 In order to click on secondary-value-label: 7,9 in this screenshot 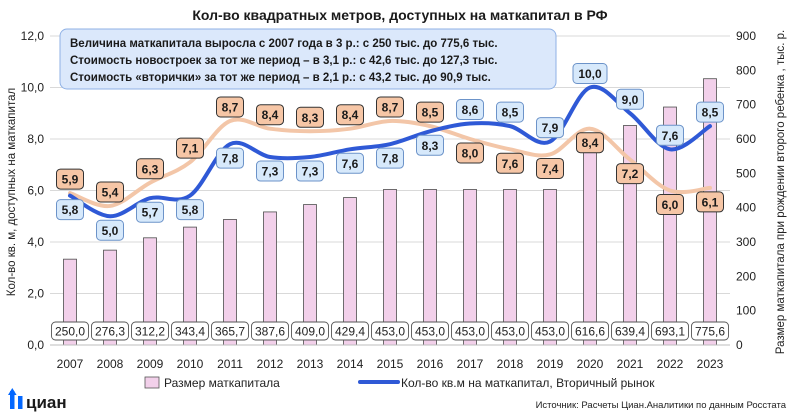, I will do `click(550, 128)`.